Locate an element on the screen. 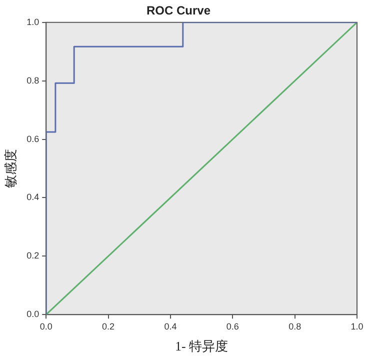 Image resolution: width=367 pixels, height=359 pixels. y-tick-label: 0.4 is located at coordinates (33, 197).